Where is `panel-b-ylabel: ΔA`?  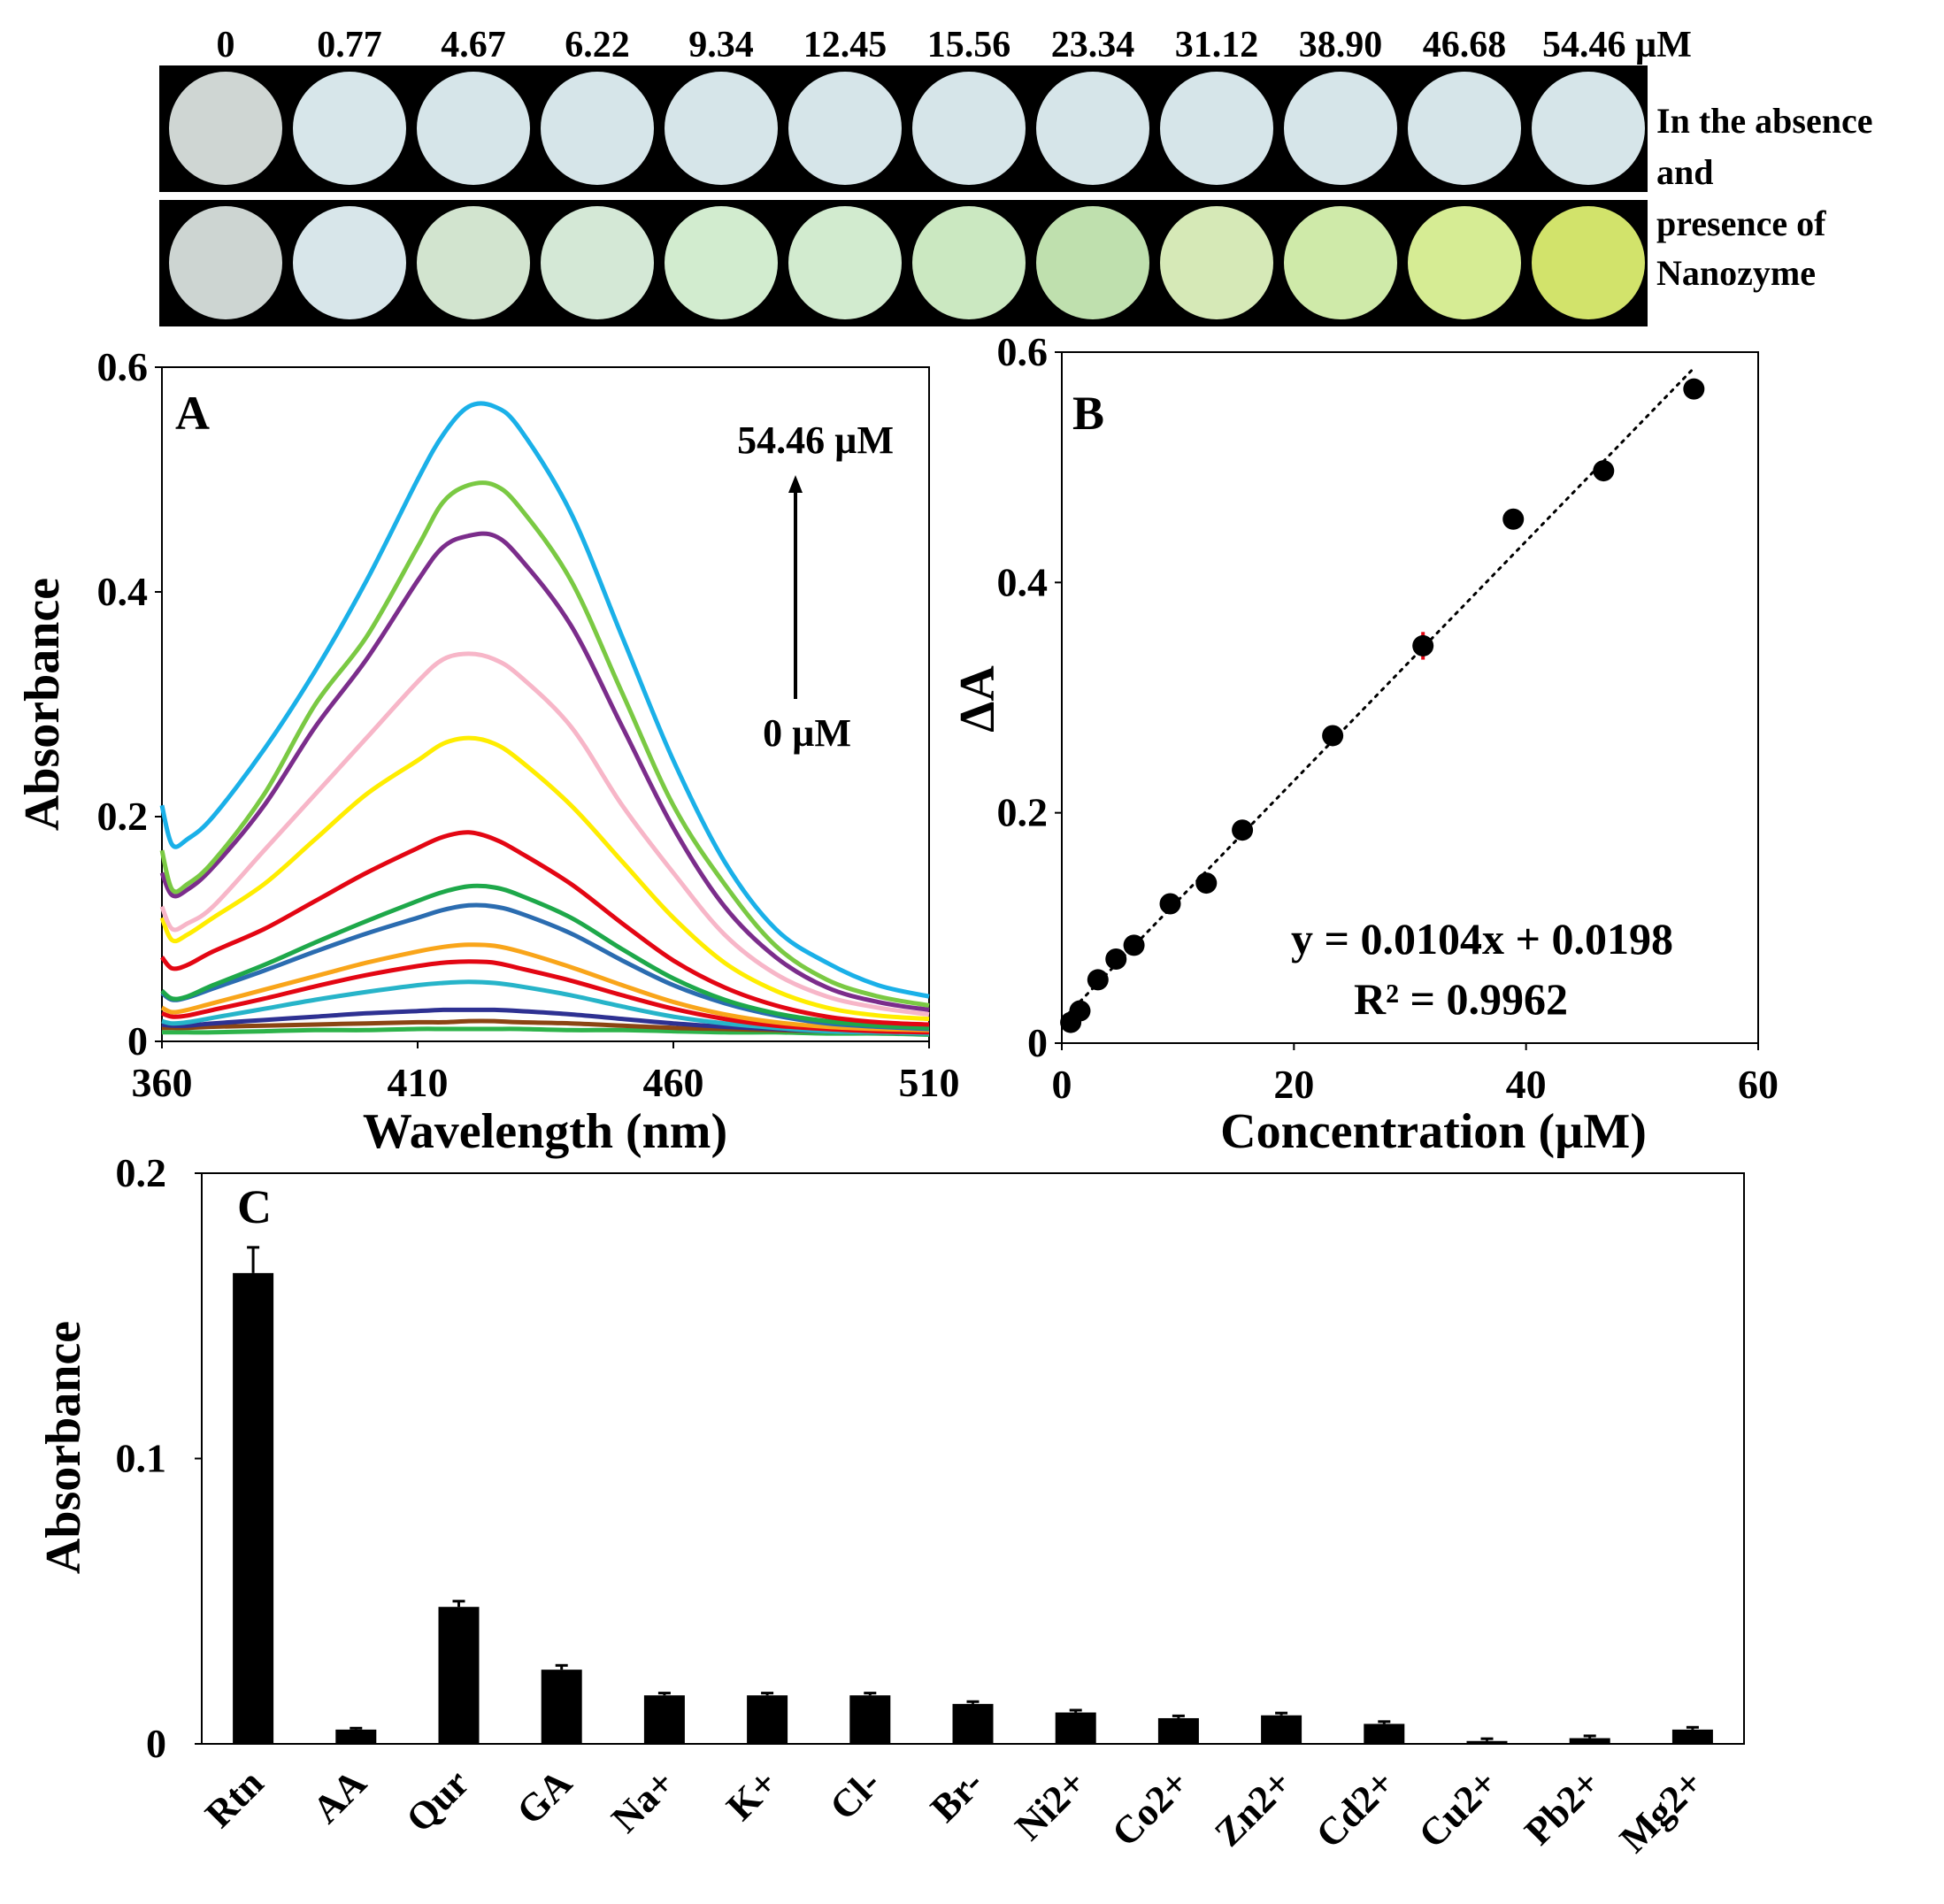 panel-b-ylabel: ΔA is located at coordinates (977, 699).